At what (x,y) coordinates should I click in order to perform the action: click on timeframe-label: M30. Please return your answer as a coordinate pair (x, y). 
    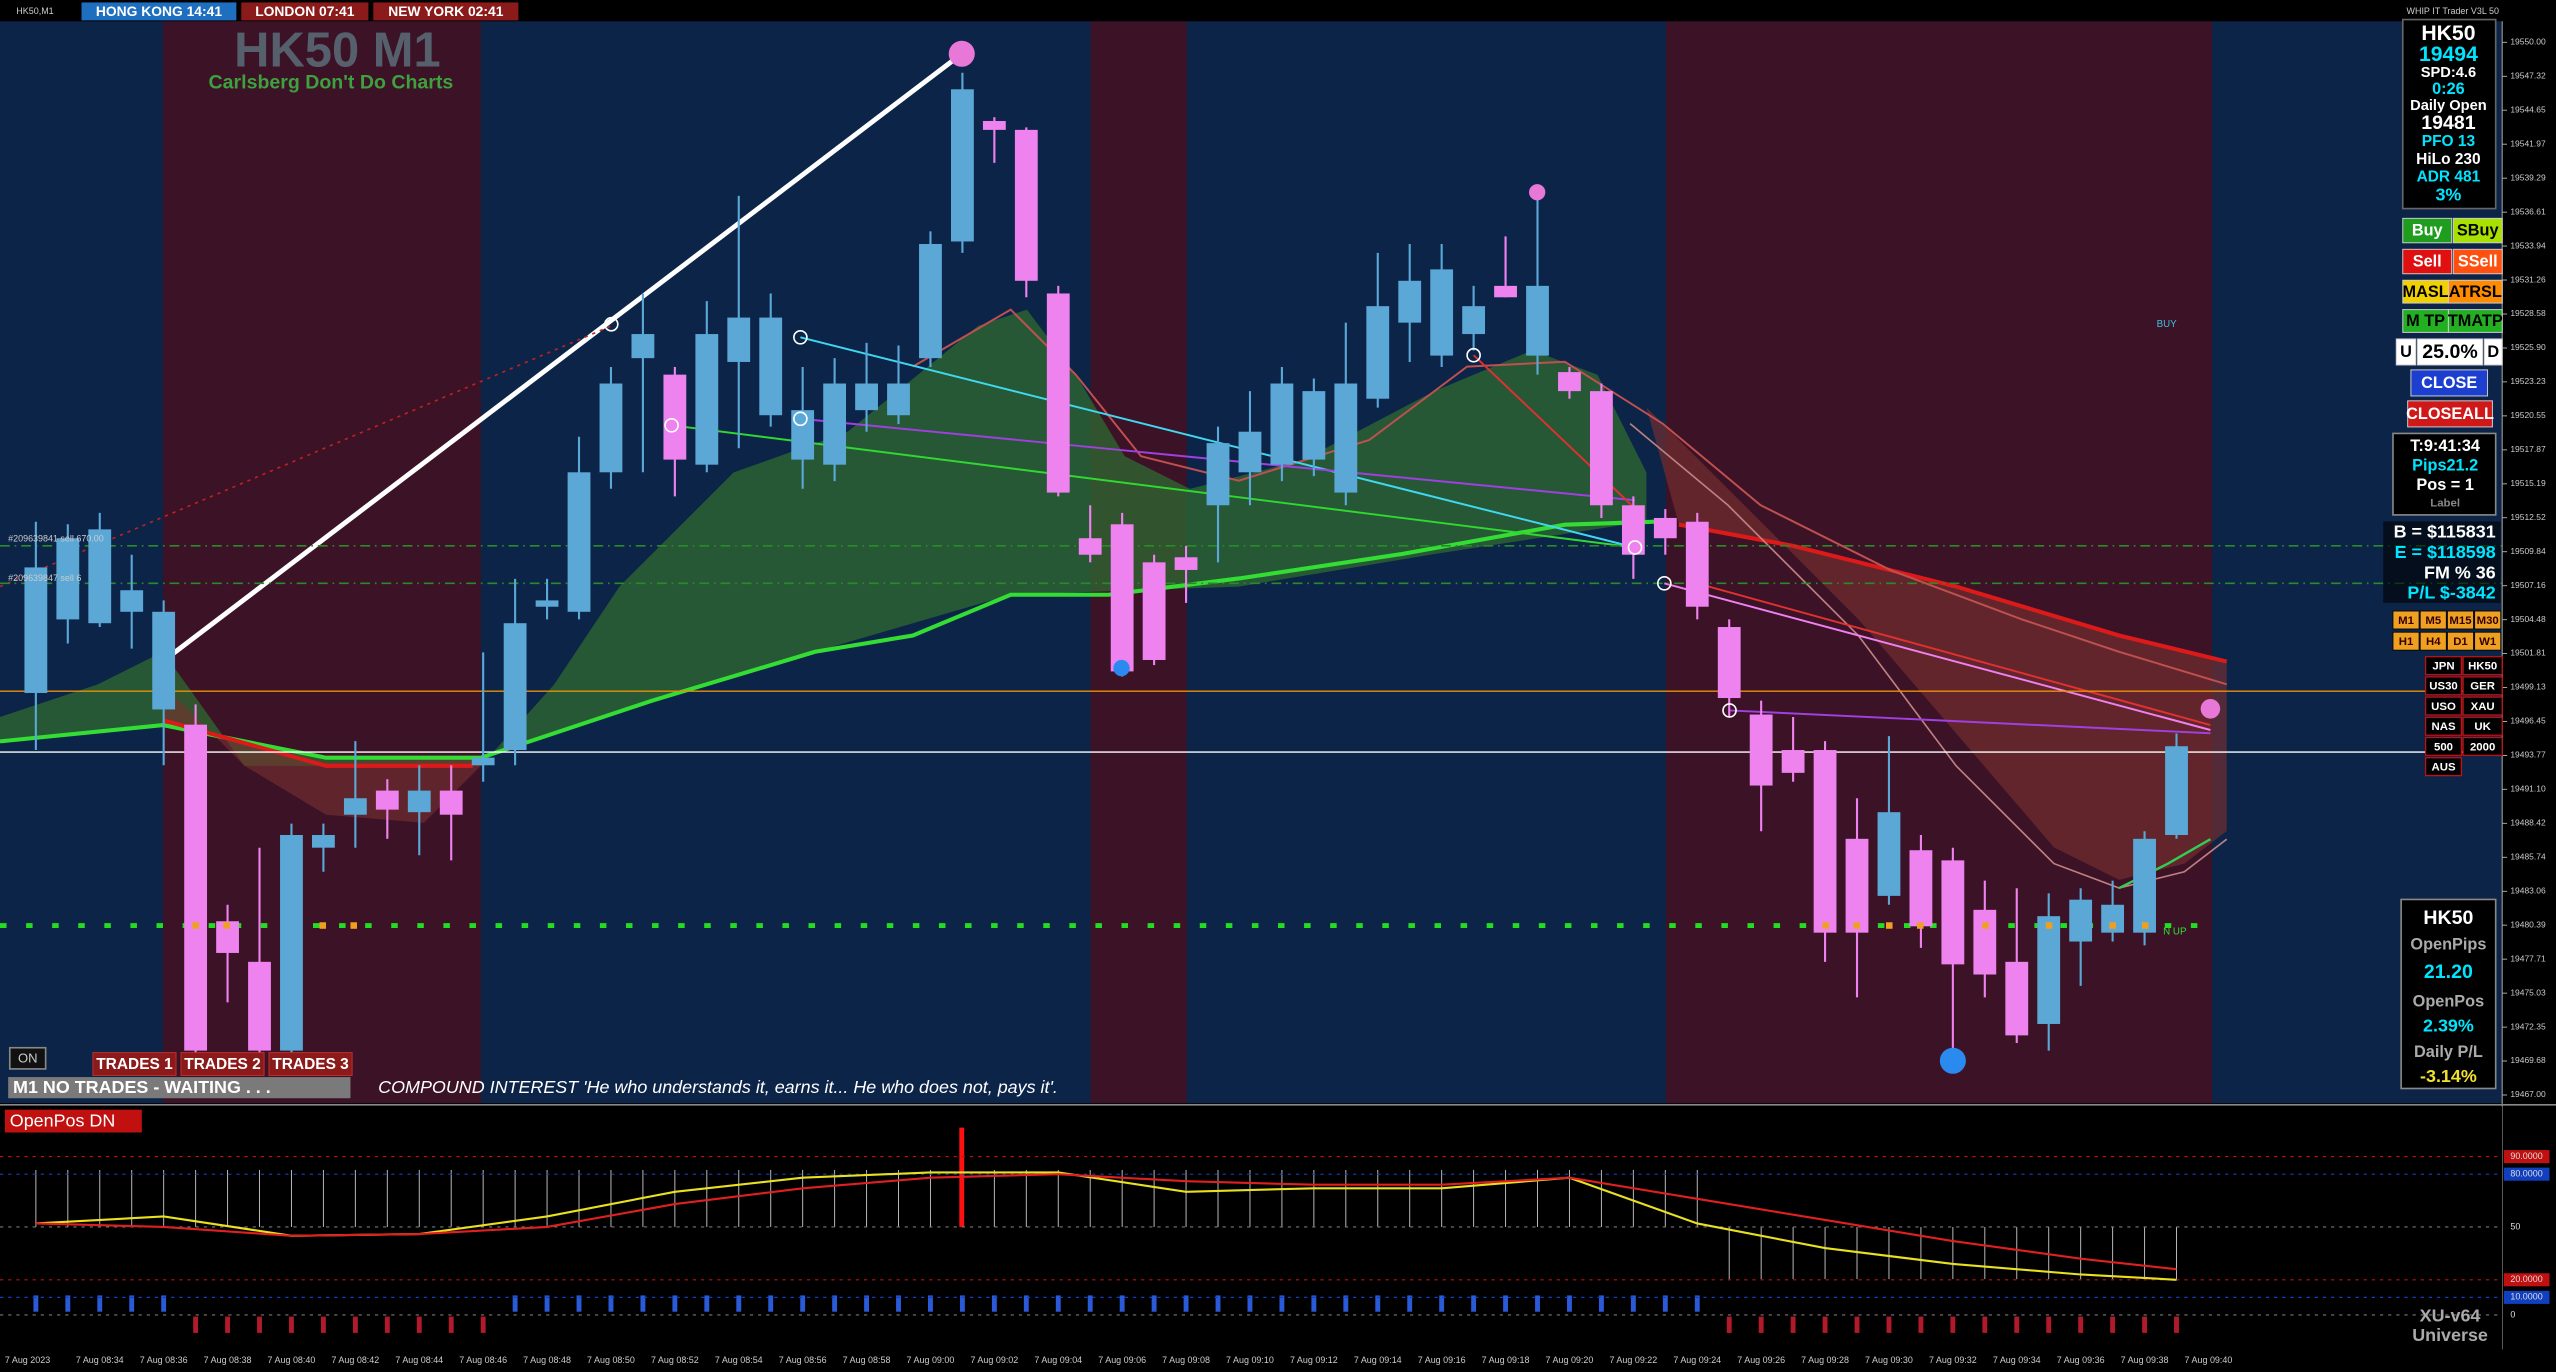
    Looking at the image, I should click on (2488, 621).